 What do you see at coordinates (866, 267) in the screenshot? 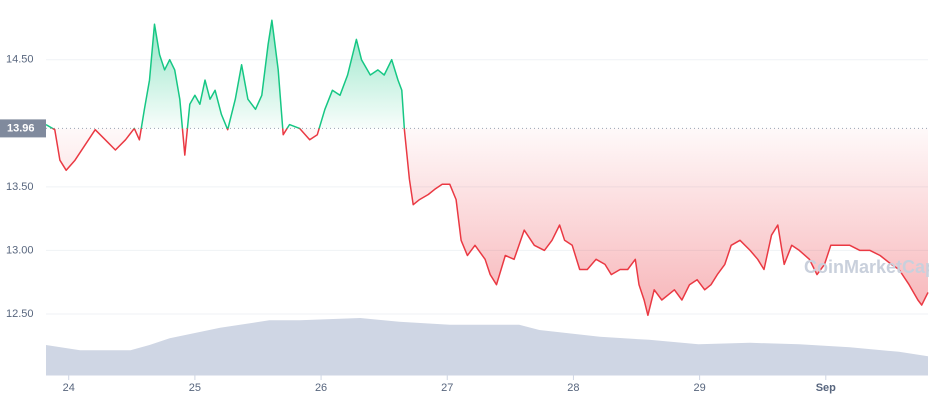
I see `watermark: CoinMarketCap` at bounding box center [866, 267].